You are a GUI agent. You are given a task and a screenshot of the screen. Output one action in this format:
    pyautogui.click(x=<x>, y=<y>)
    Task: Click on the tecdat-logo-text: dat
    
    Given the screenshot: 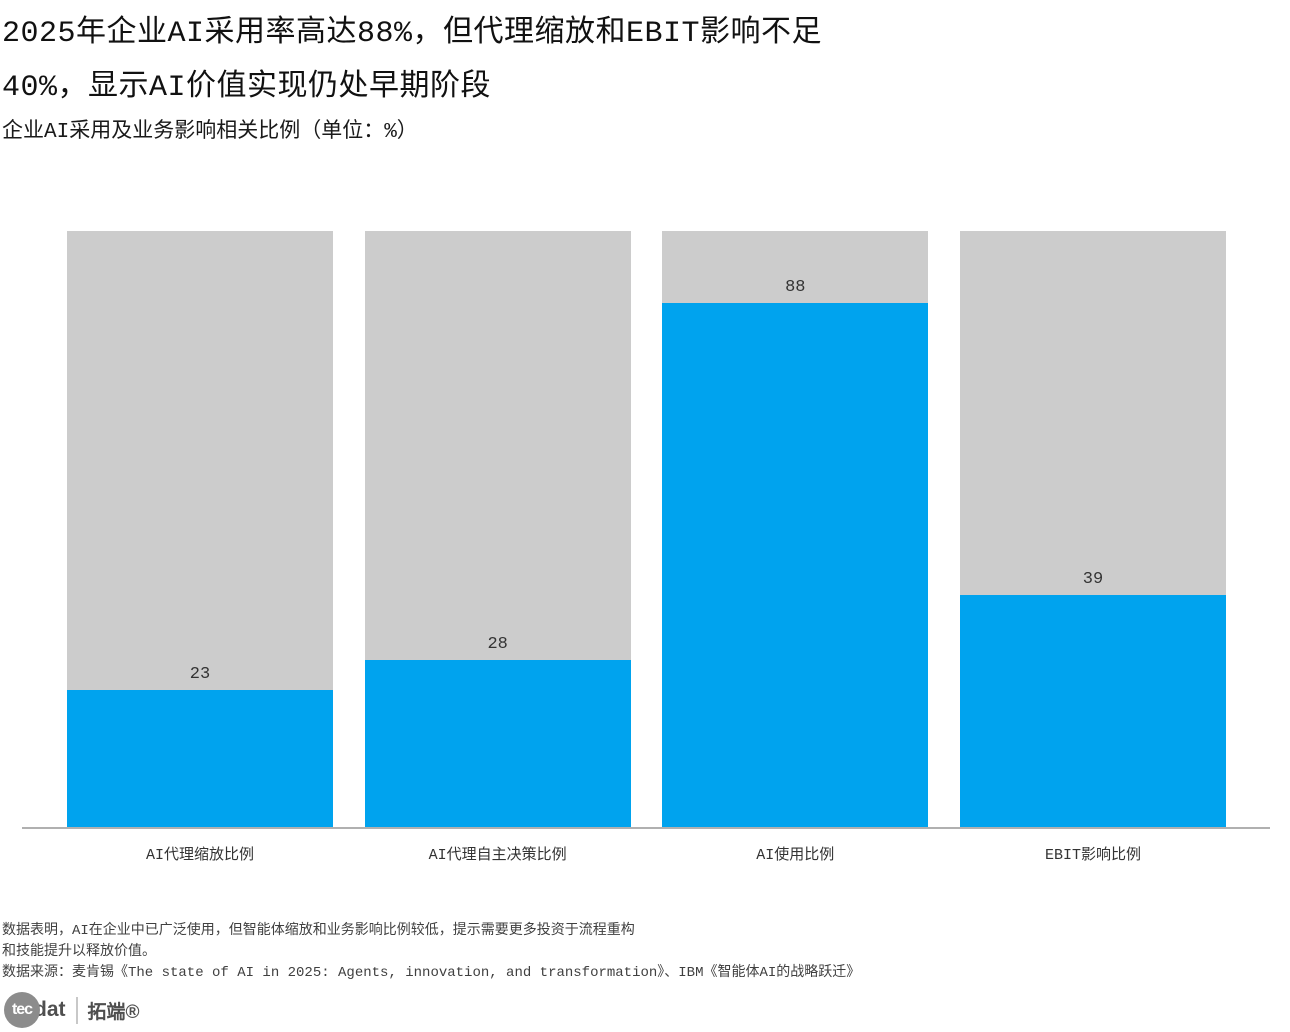 What is the action you would take?
    pyautogui.click(x=50, y=1009)
    